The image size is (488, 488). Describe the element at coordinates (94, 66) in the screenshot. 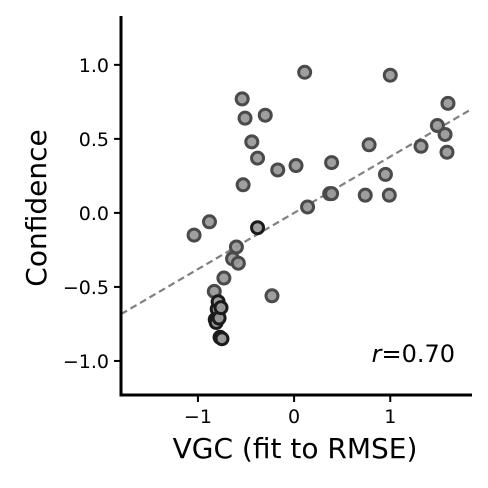

I see `y-tick-label: 1.0` at that location.